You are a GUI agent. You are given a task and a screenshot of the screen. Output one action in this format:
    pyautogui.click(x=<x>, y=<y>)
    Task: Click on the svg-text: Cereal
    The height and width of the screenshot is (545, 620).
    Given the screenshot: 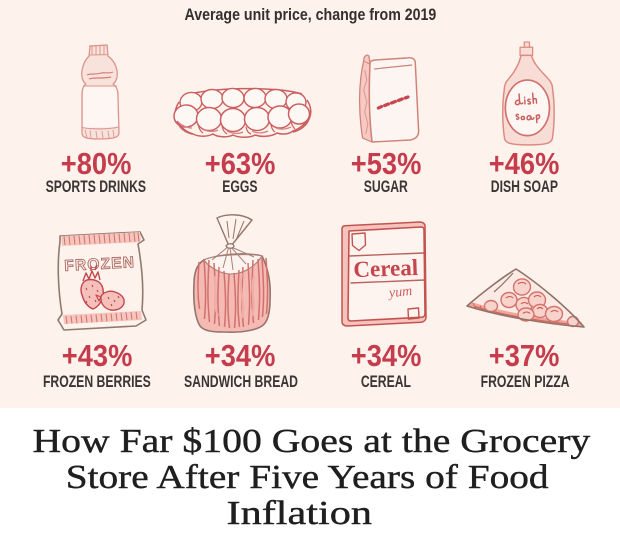 What is the action you would take?
    pyautogui.click(x=386, y=268)
    